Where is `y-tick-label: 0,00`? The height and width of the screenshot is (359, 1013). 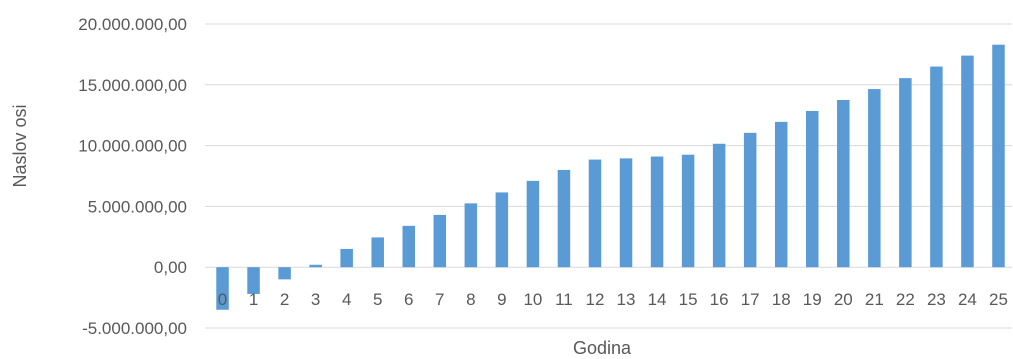
y-tick-label: 0,00 is located at coordinates (170, 267).